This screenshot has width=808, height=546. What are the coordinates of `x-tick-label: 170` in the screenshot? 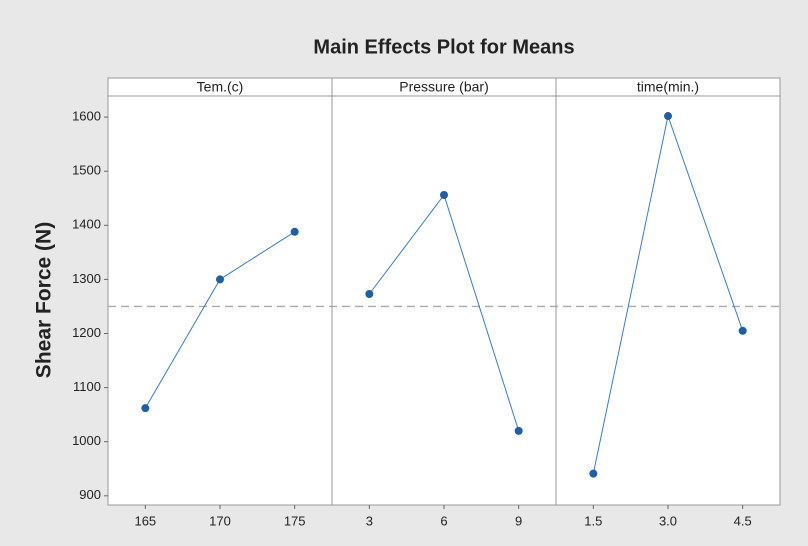 It's located at (220, 520).